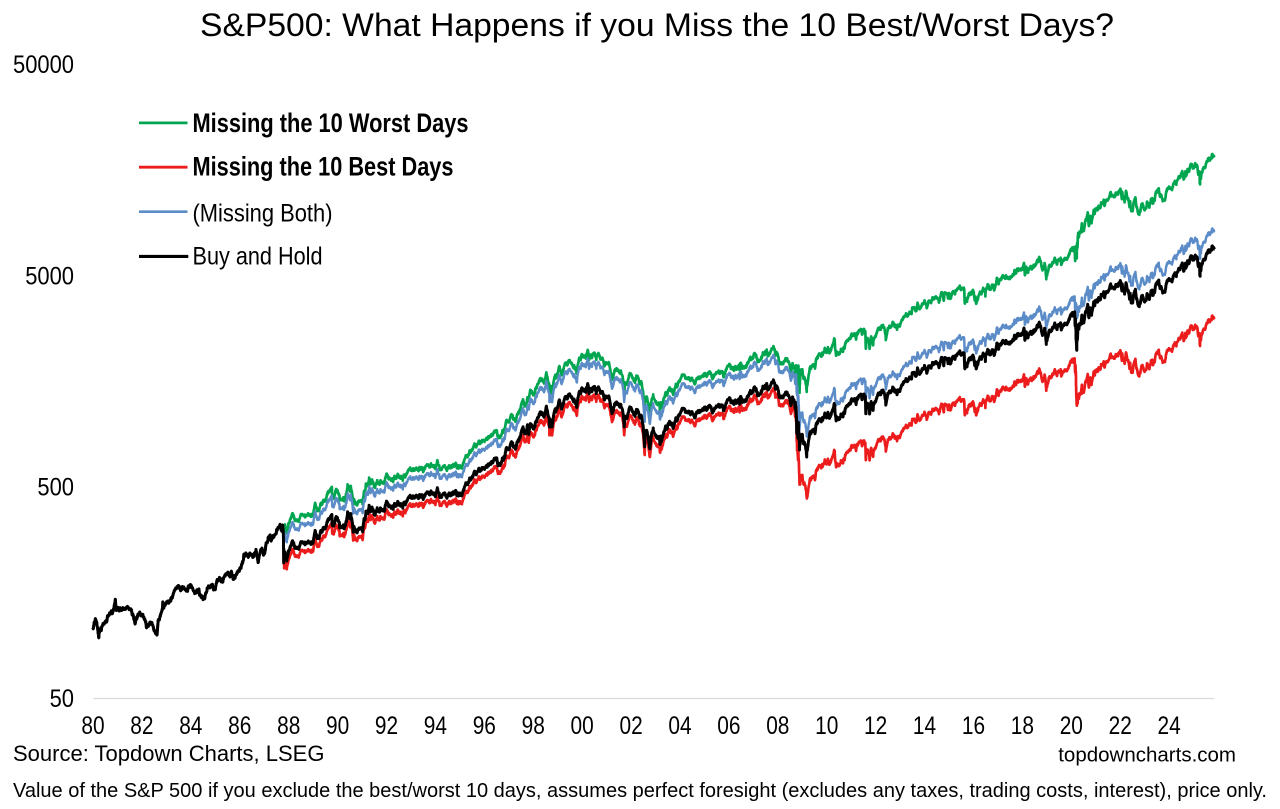  What do you see at coordinates (435, 726) in the screenshot?
I see `svg-text: 94` at bounding box center [435, 726].